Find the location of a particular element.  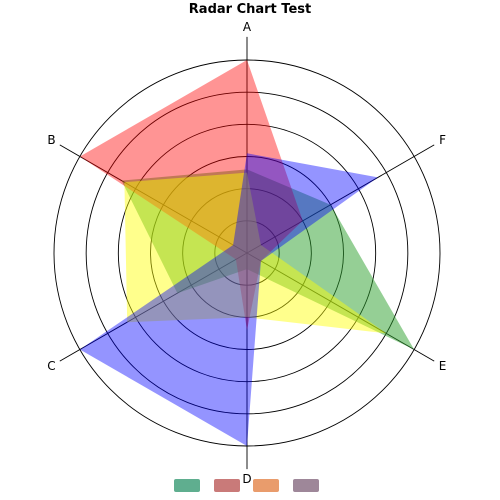

legend is located at coordinates (250, 486).